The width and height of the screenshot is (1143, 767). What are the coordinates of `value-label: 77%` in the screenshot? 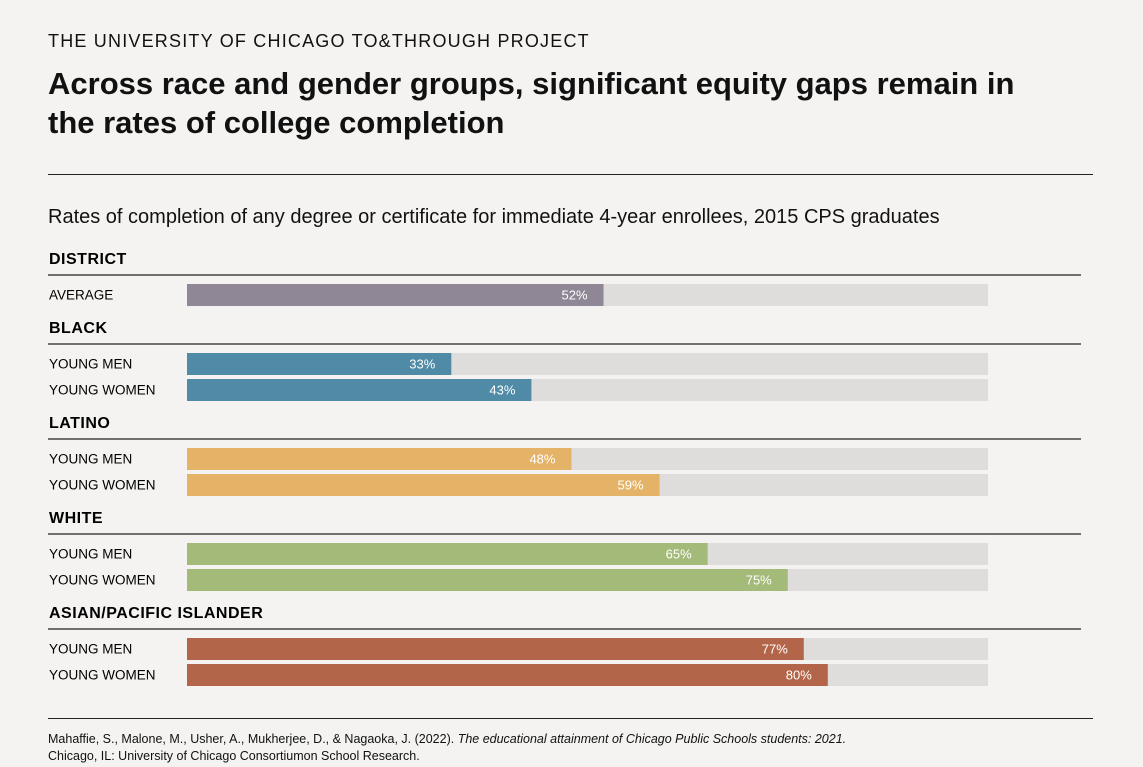 It's located at (775, 648).